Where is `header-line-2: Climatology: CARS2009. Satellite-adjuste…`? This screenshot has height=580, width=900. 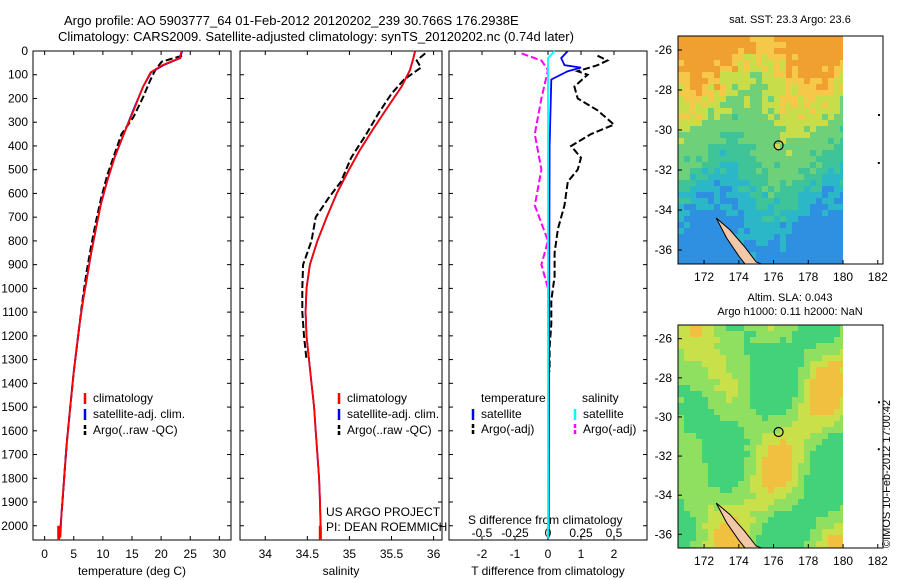 header-line-2: Climatology: CARS2009. Satellite-adjuste… is located at coordinates (316, 36).